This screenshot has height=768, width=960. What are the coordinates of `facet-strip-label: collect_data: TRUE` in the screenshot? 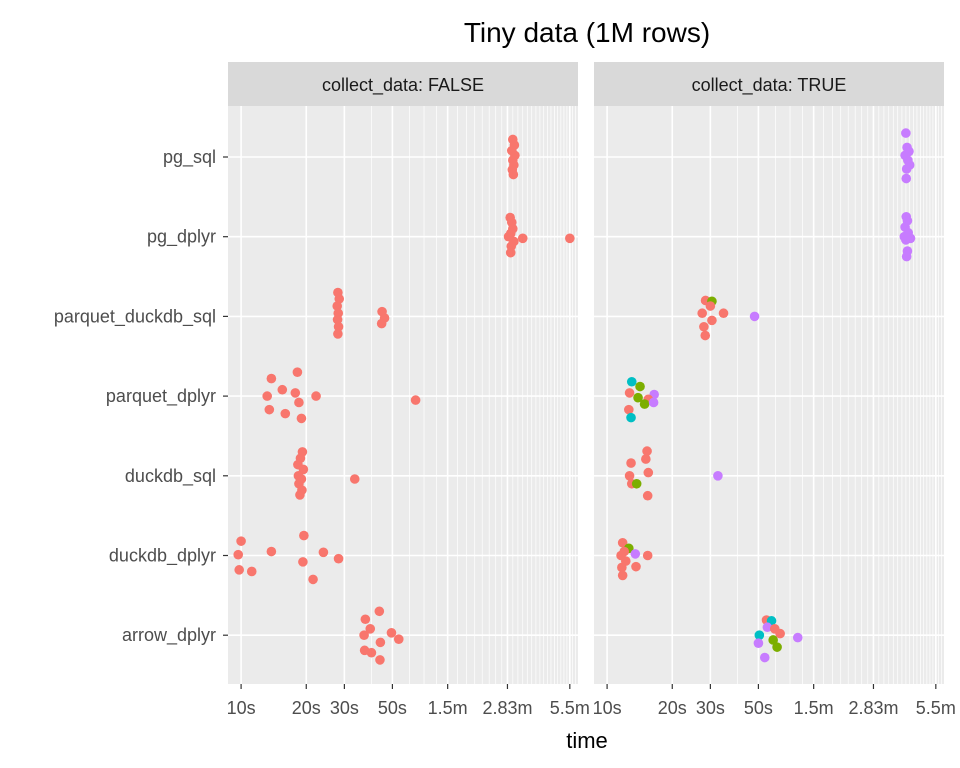 It's located at (769, 85).